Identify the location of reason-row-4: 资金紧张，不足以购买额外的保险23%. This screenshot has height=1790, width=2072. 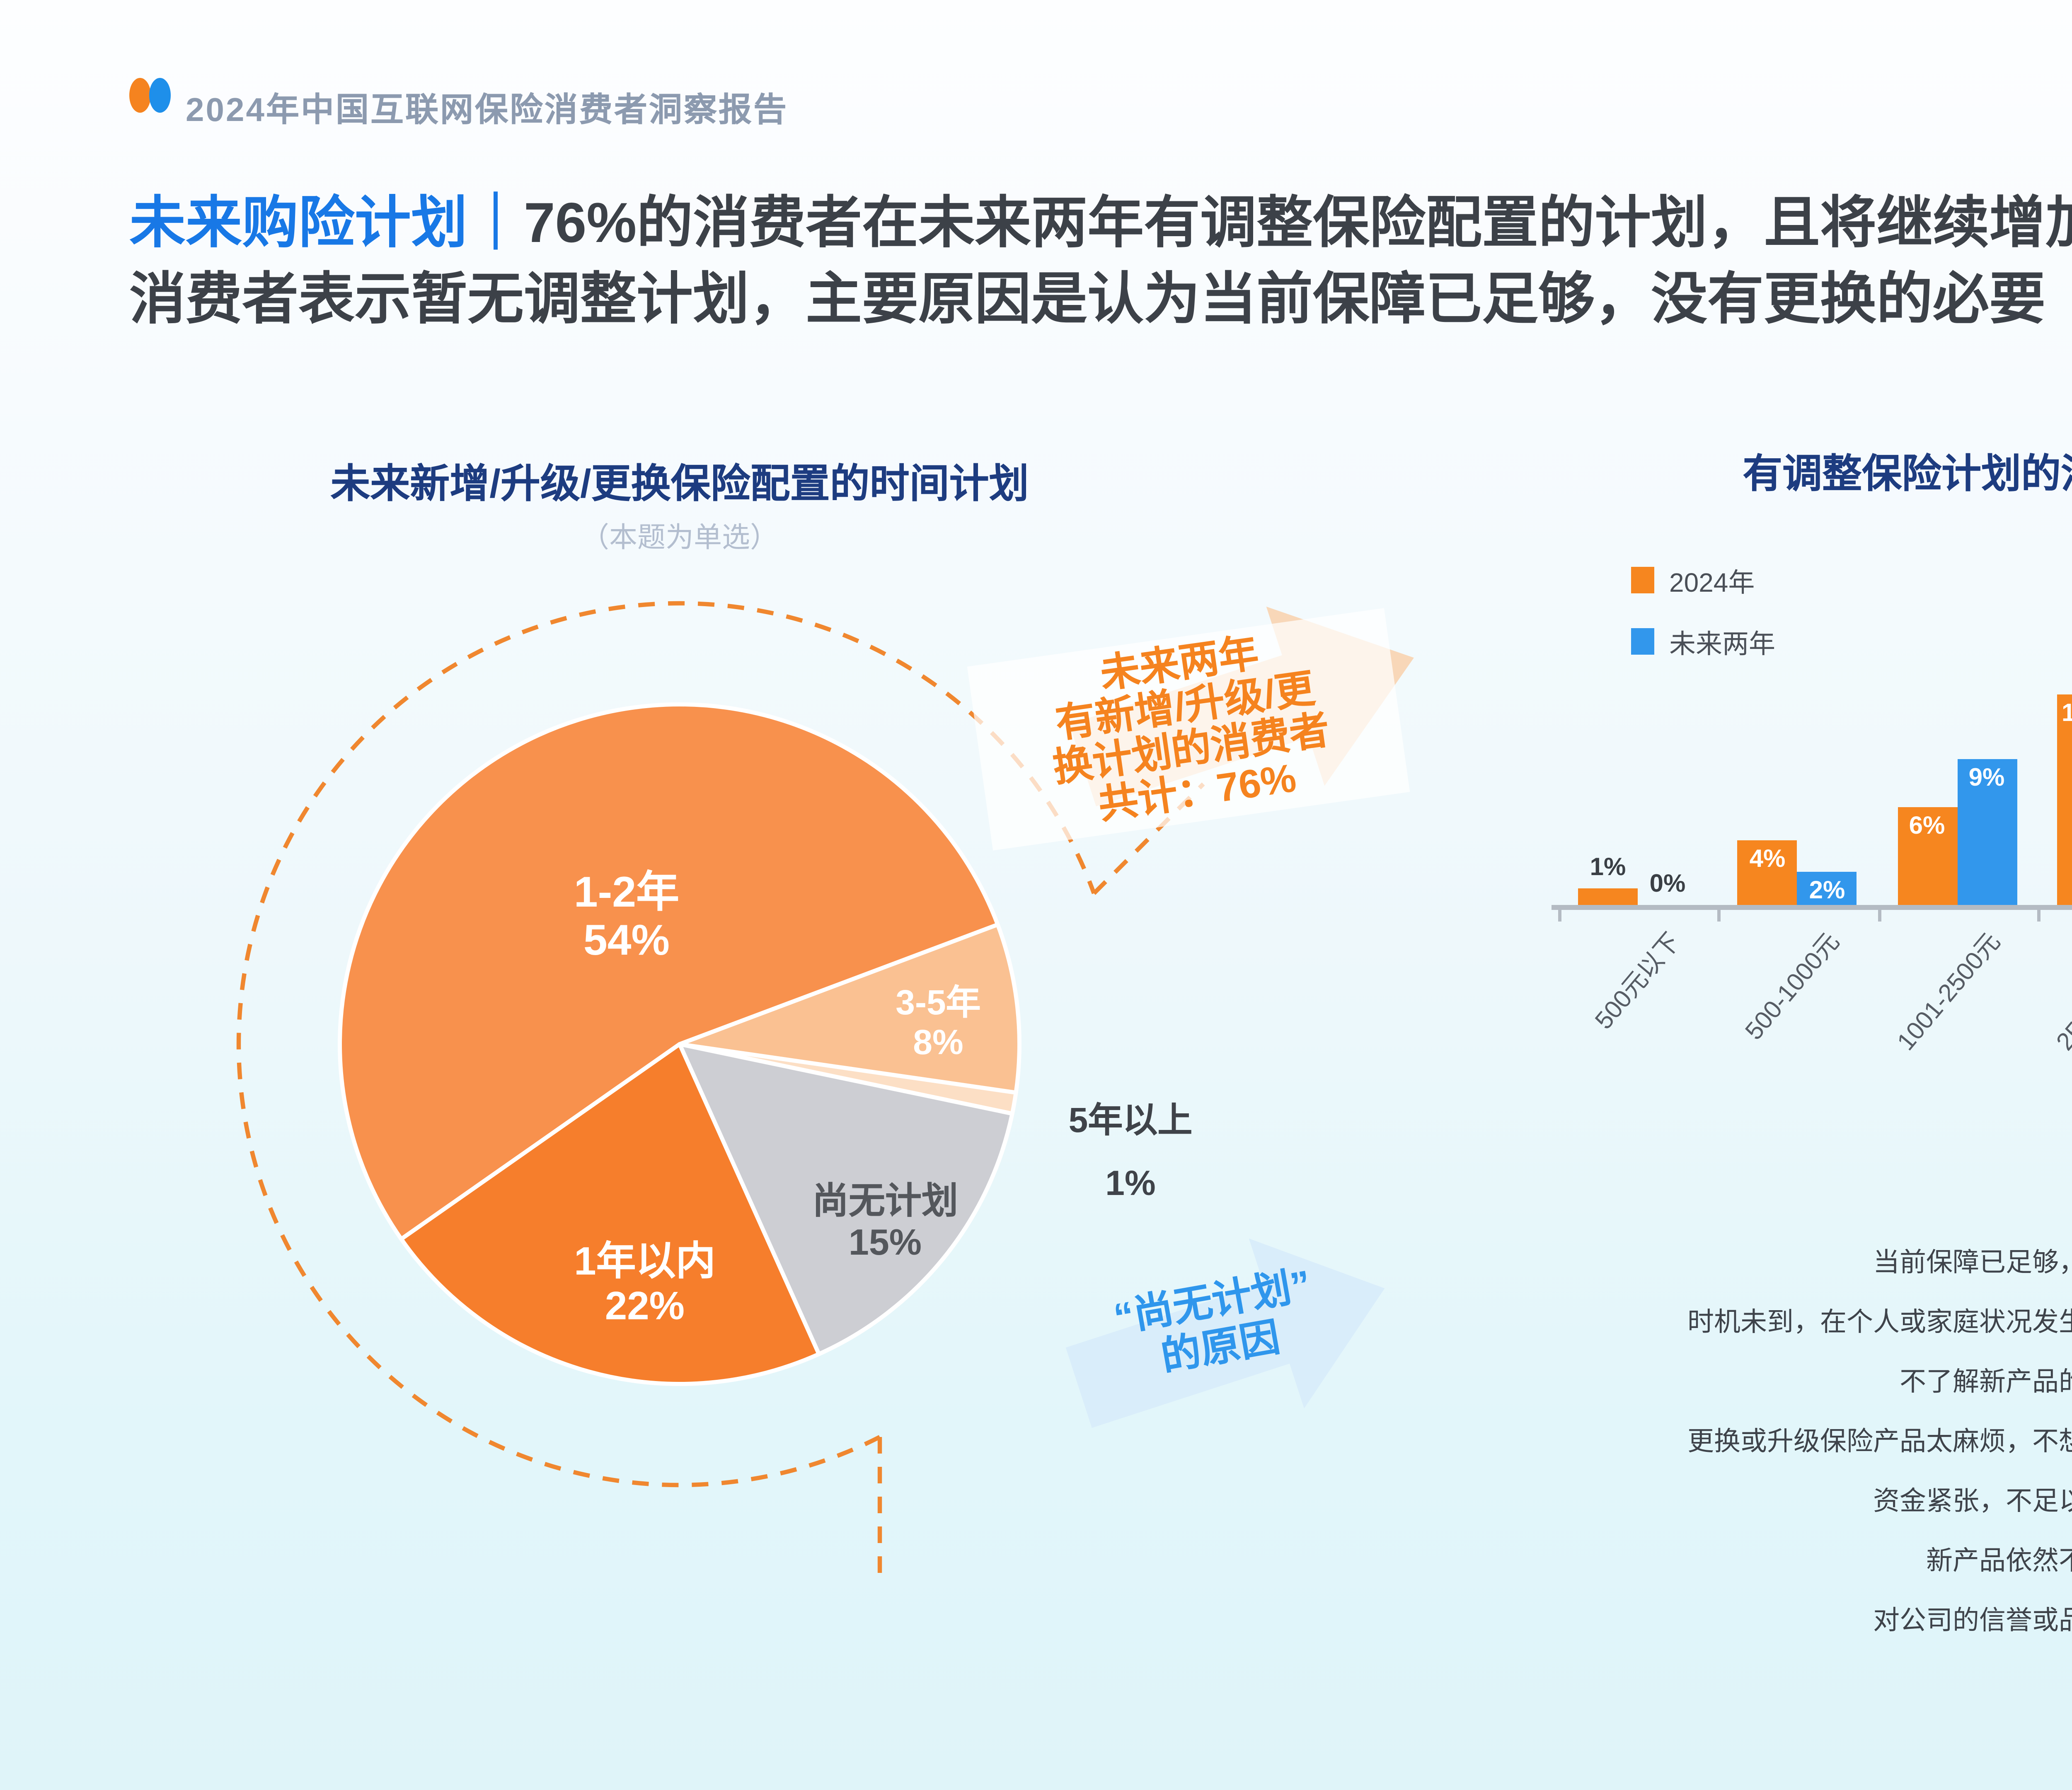
(1757, 1498).